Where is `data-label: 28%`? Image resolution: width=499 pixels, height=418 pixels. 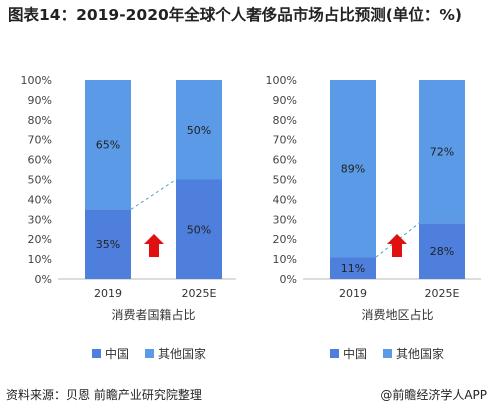
data-label: 28% is located at coordinates (442, 251).